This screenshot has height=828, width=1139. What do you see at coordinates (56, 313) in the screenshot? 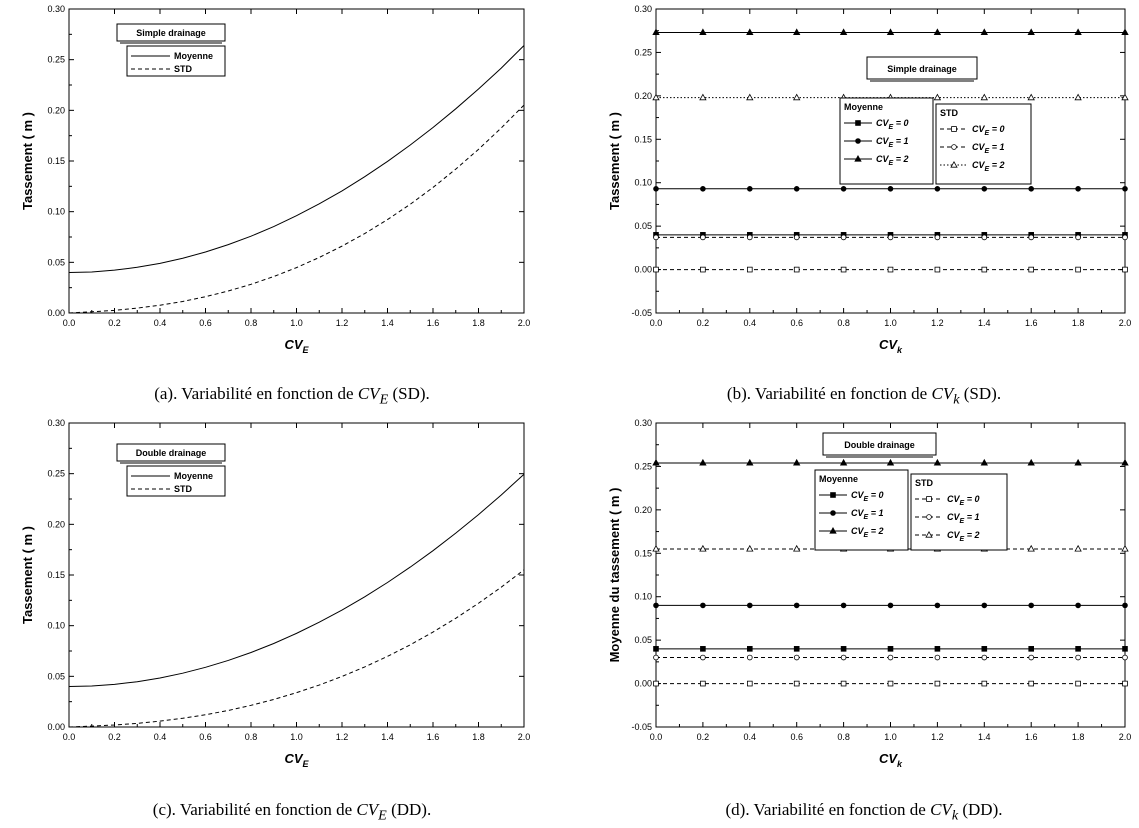
I see `y-tick-label-a-0: 0.00` at bounding box center [56, 313].